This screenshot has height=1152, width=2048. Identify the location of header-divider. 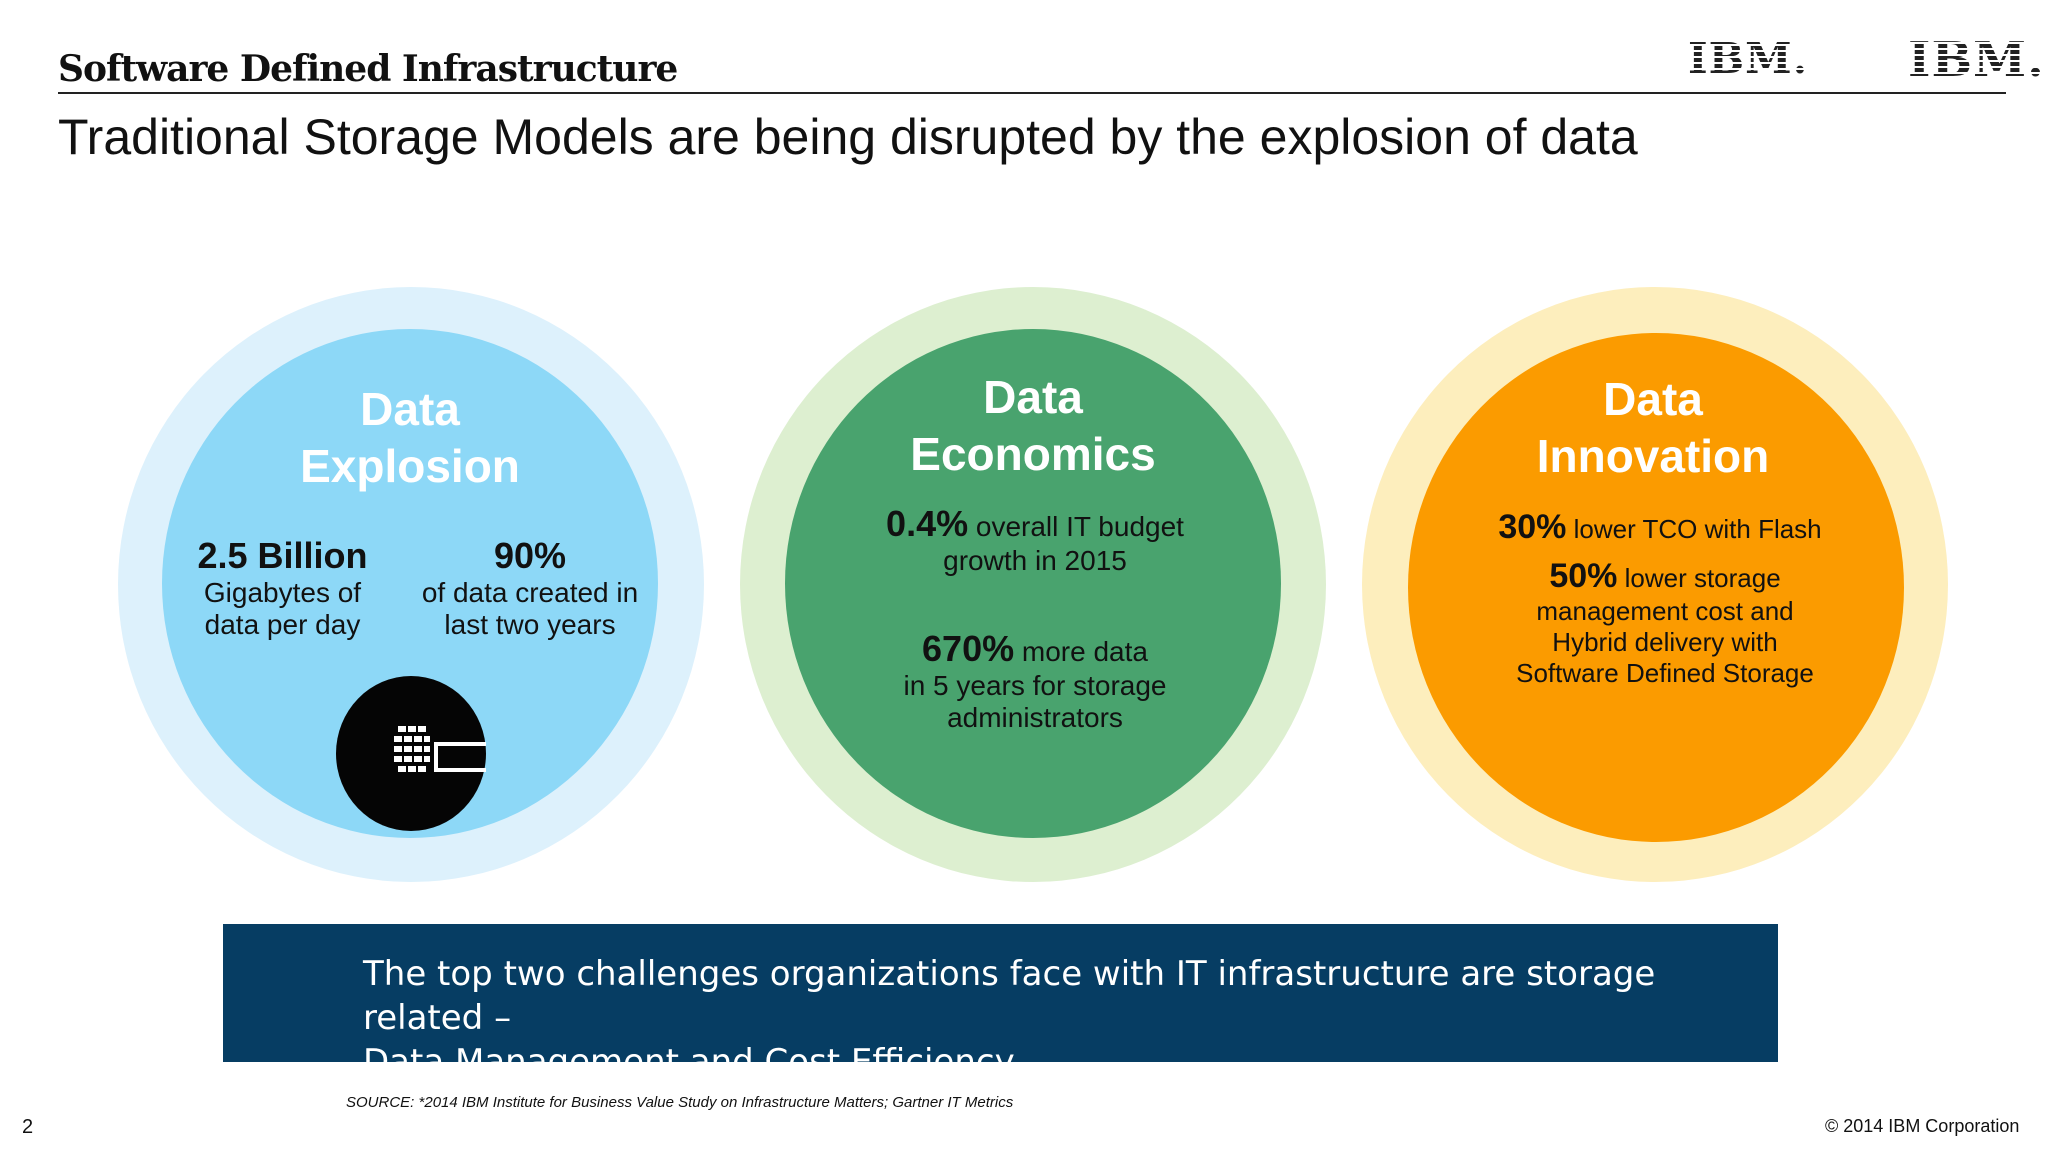
(1032, 93).